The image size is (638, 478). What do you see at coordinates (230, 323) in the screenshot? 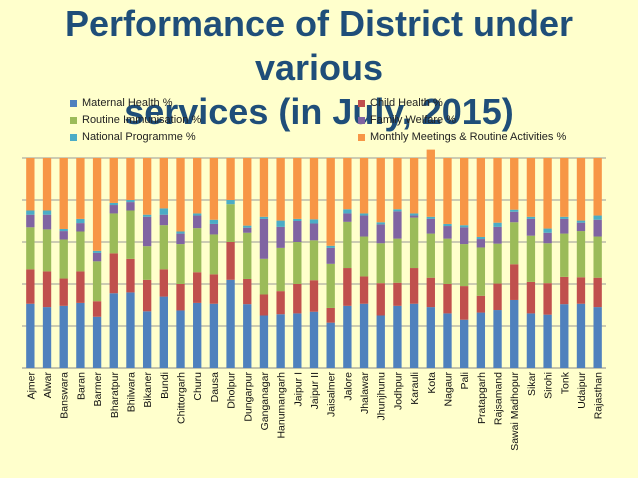
I see `bar-dholpur-maternal-health` at bounding box center [230, 323].